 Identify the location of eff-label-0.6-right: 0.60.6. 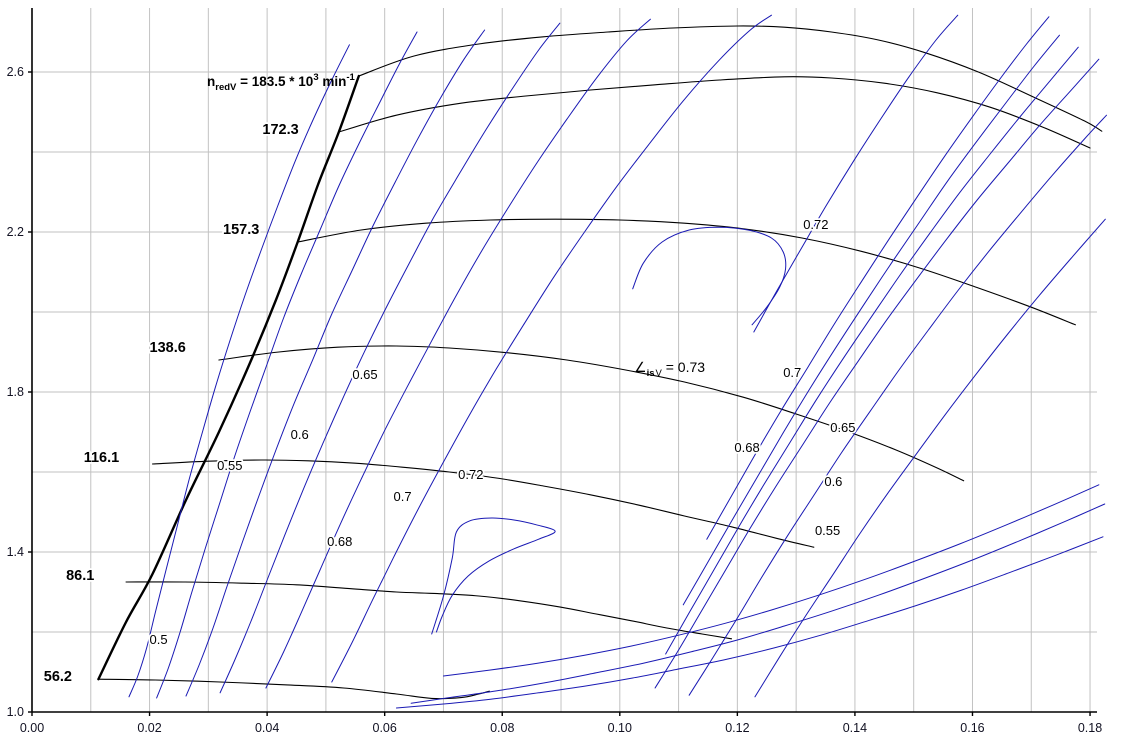
(834, 481).